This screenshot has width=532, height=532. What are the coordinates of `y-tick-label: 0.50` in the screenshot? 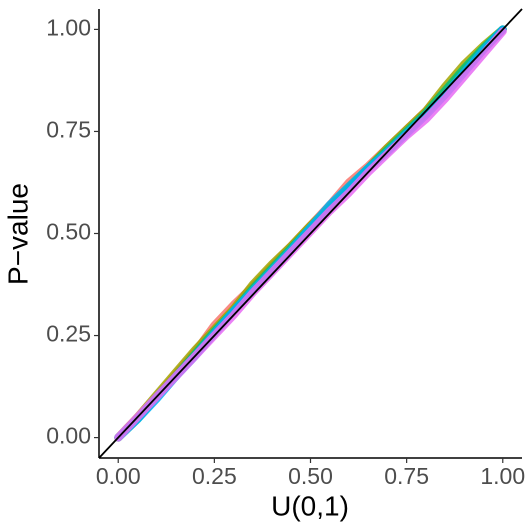 It's located at (68, 232).